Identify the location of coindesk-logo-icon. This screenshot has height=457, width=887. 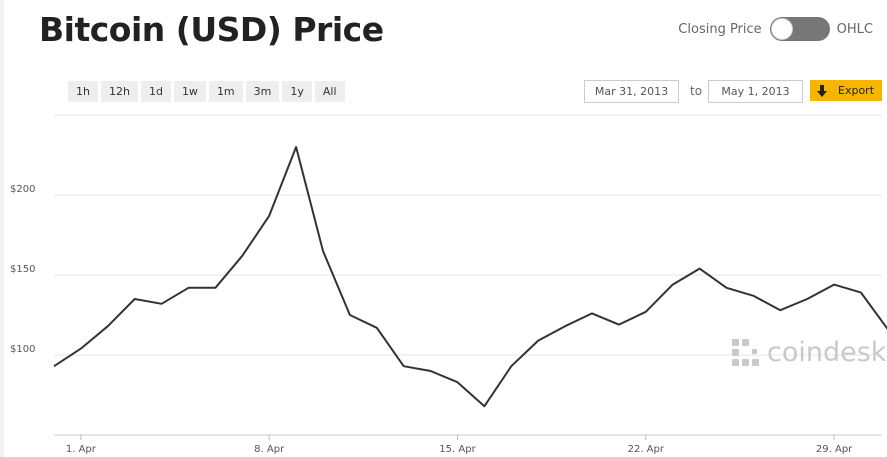
(745, 352).